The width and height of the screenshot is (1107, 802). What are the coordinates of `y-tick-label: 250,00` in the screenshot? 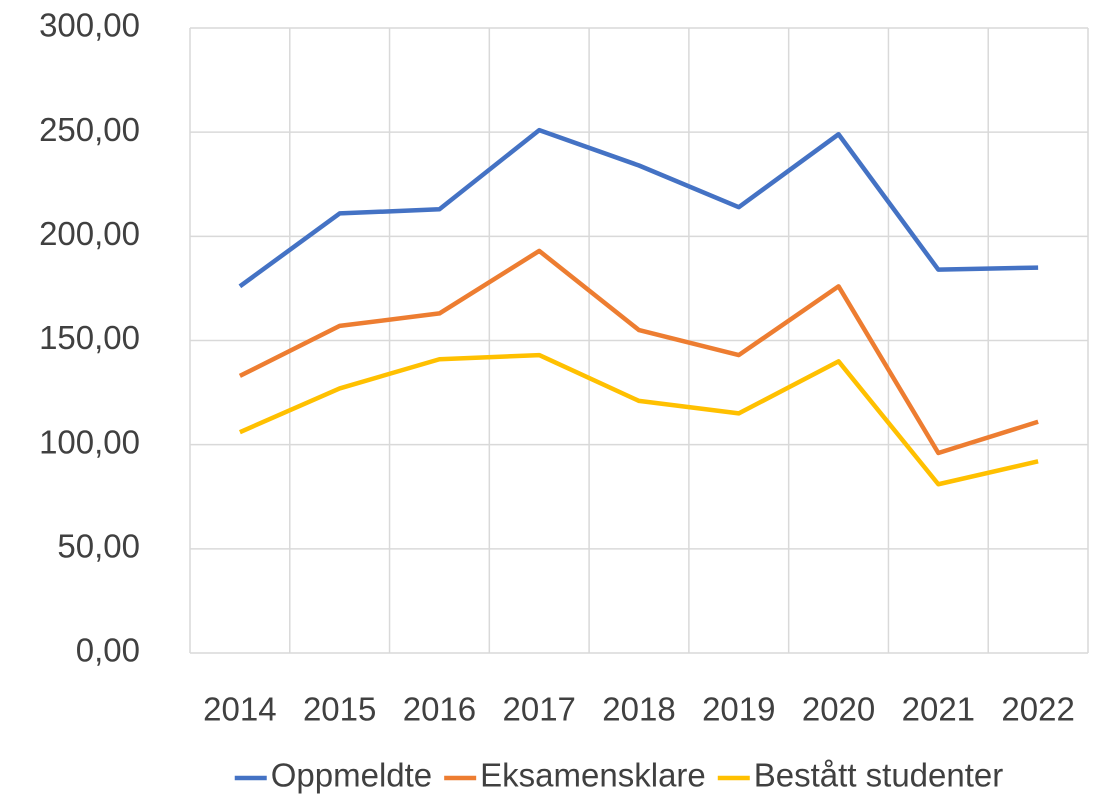 It's located at (89, 129).